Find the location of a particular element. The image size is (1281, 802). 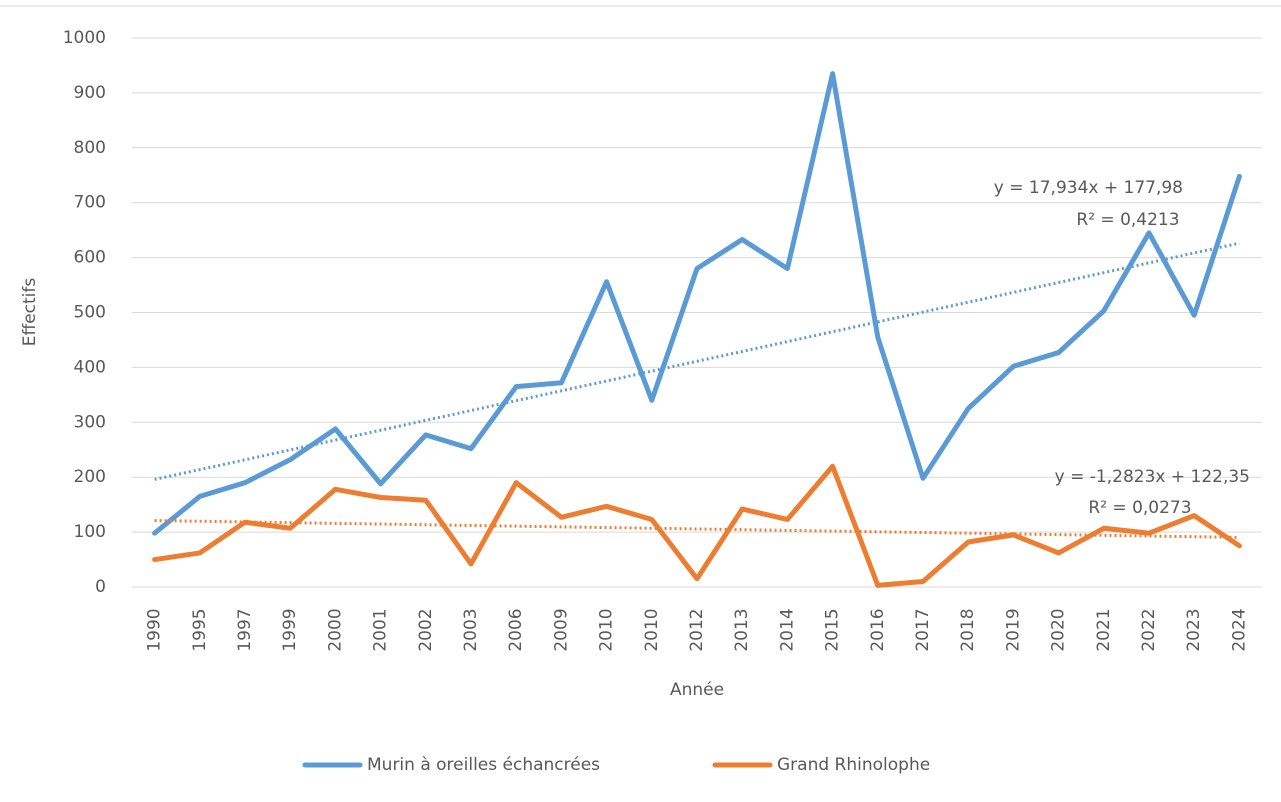

x-tick-label: 2000 is located at coordinates (335, 629).